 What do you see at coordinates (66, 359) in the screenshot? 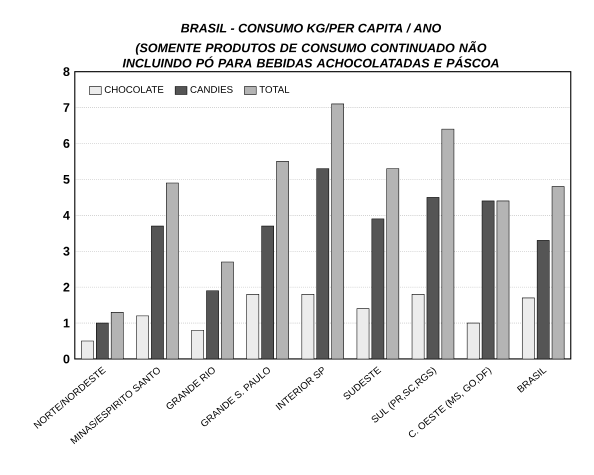
I see `y-tick-label: 0` at bounding box center [66, 359].